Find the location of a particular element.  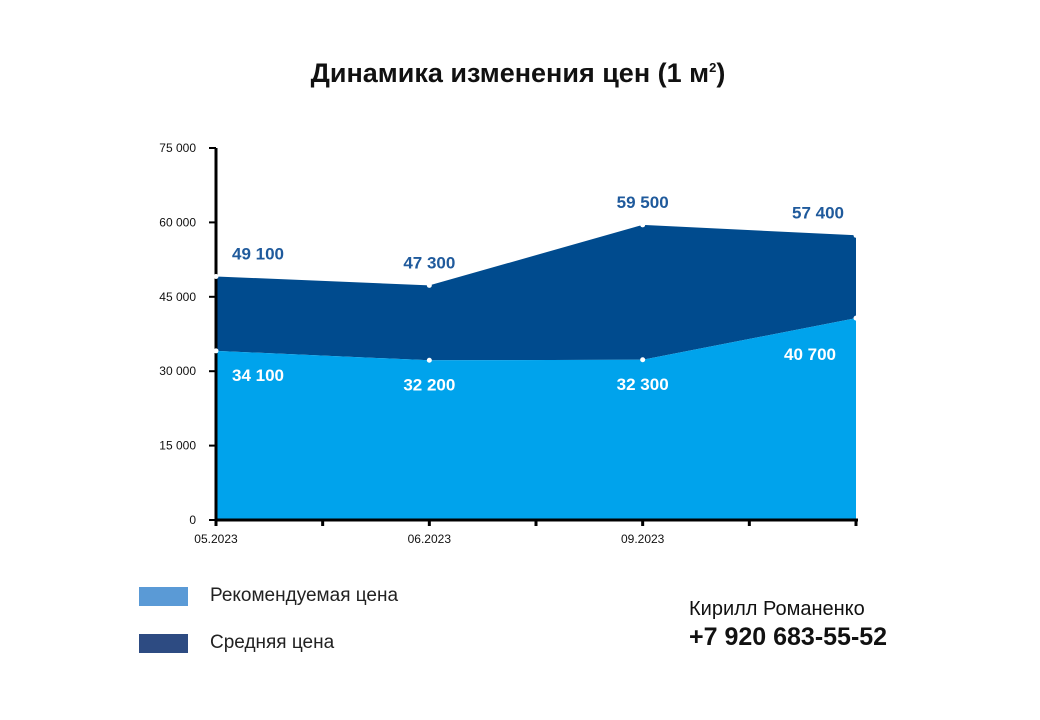

y-tick-label: 75 000 is located at coordinates (177, 148).